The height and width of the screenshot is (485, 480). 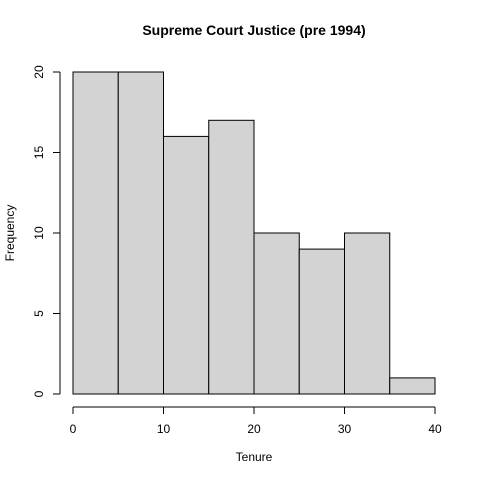 What do you see at coordinates (253, 30) in the screenshot?
I see `chart-title: Supreme Court Justice (pre 1994)` at bounding box center [253, 30].